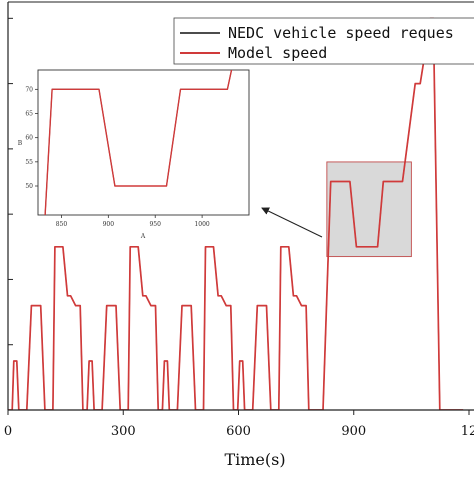  I want to click on inset-x-tick-label: 850, so click(62, 224).